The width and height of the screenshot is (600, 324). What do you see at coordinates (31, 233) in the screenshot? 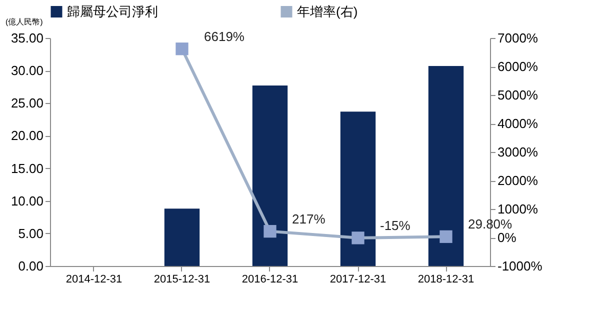
I see `y-tick-label: 5.00` at bounding box center [31, 233].